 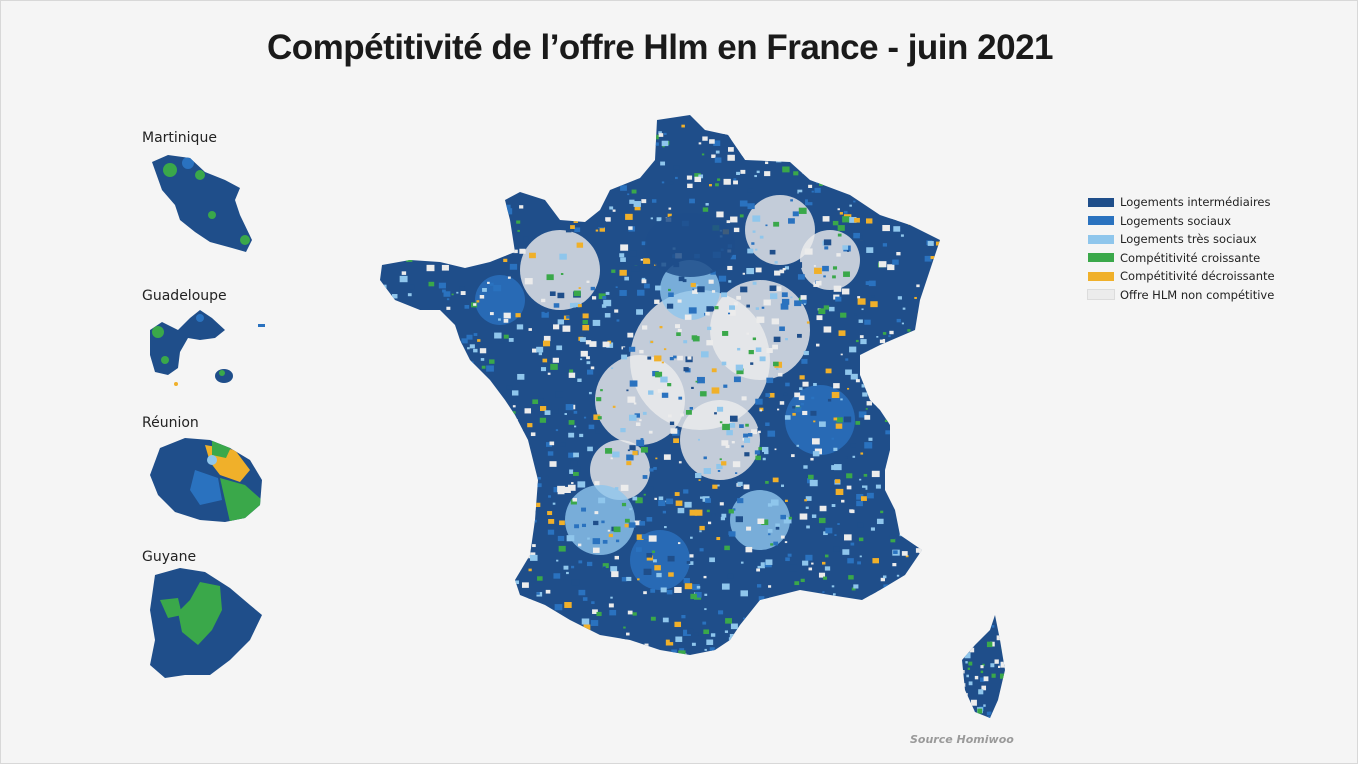 I want to click on legend-item: Logements intermédiaires, so click(x=1181, y=202).